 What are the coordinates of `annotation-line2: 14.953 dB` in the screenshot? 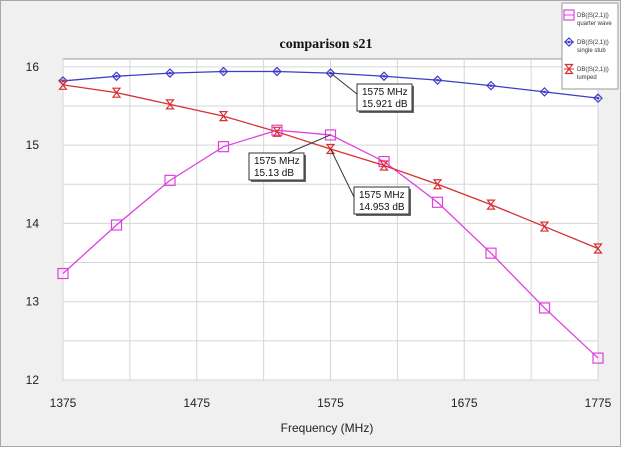 It's located at (382, 207).